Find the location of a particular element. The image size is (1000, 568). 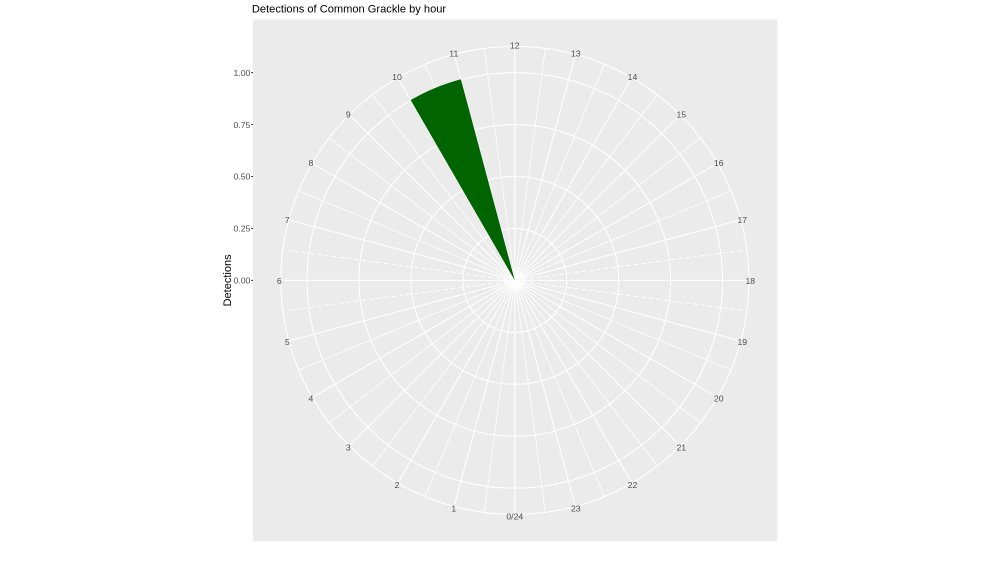

svg-text: 11 is located at coordinates (453, 54).